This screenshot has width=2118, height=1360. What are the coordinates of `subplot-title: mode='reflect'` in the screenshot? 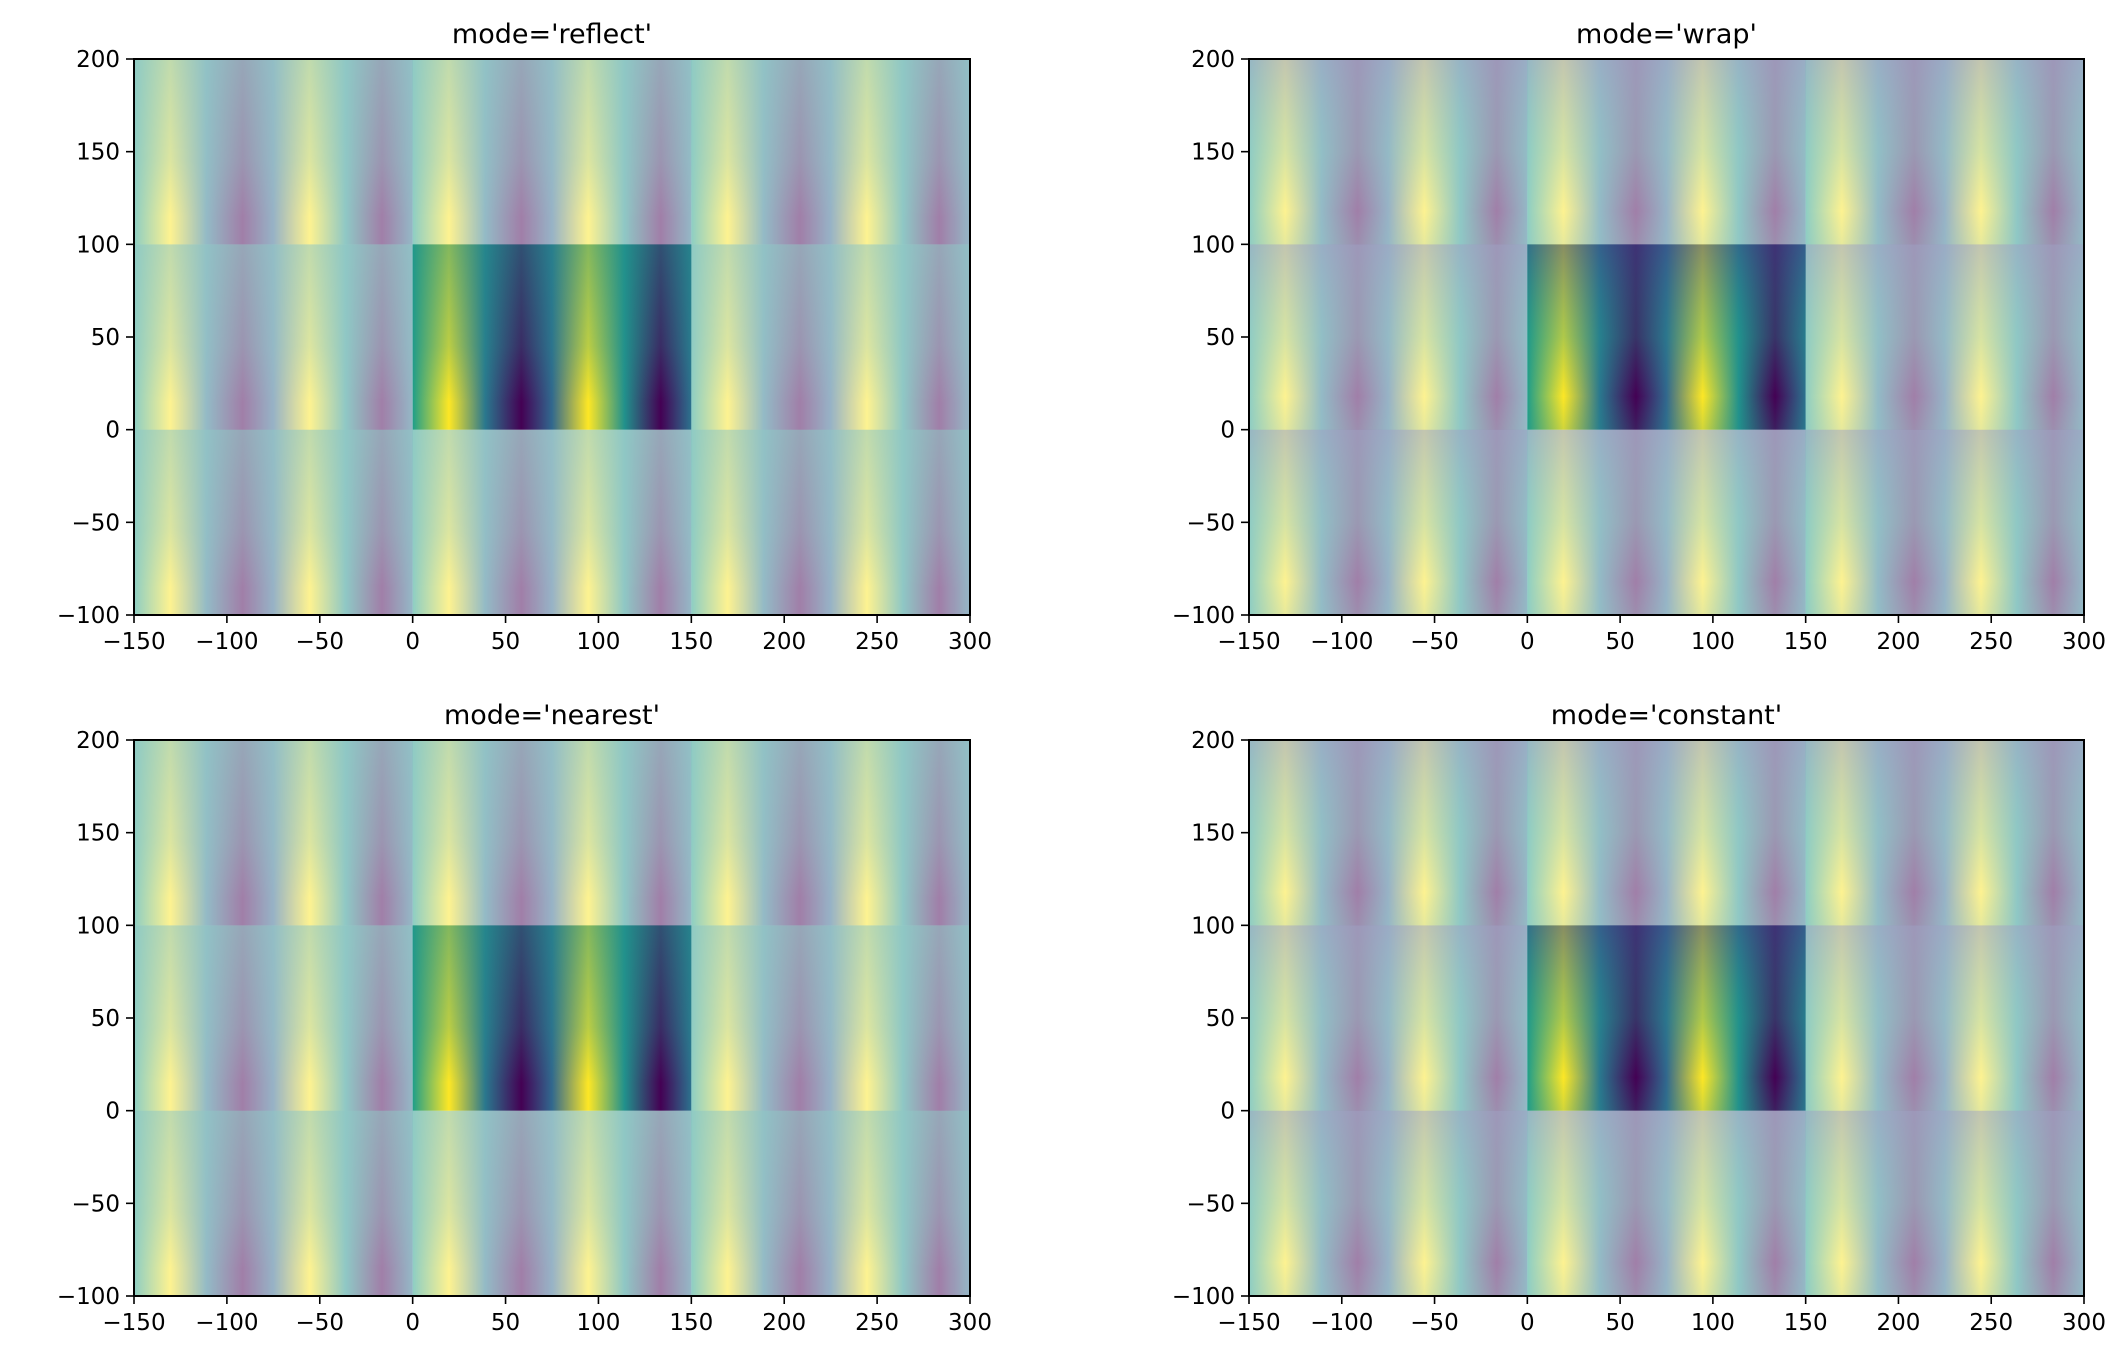 It's located at (552, 34).